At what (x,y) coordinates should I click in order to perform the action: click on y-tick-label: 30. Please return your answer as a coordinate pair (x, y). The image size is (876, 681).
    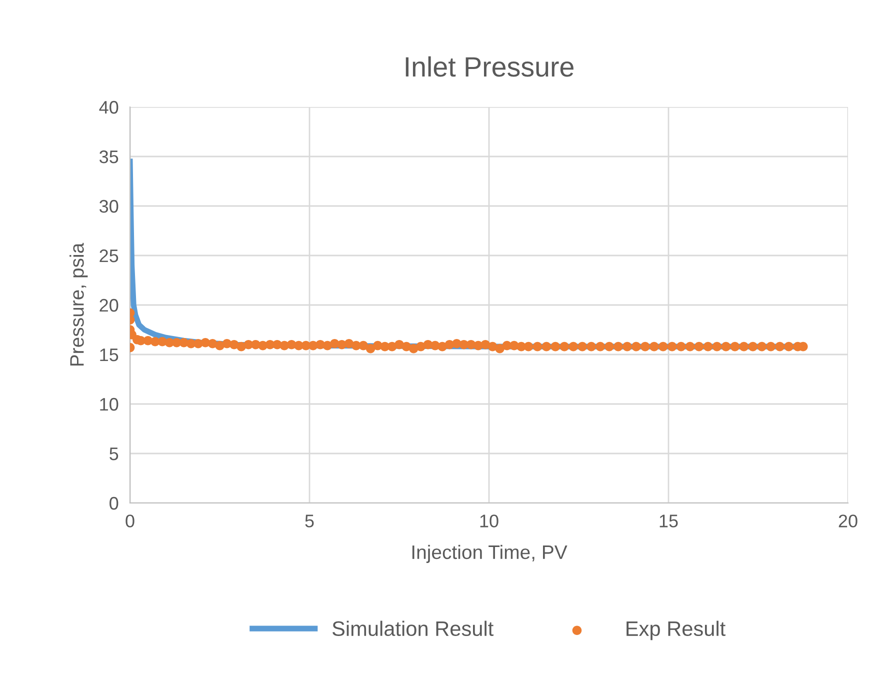
    Looking at the image, I should click on (108, 206).